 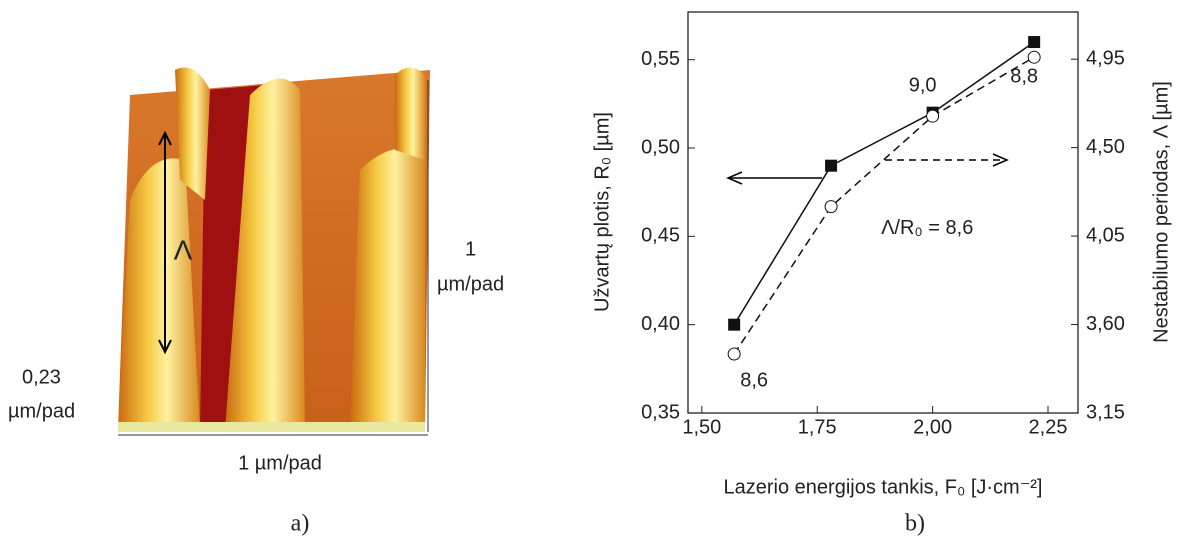 I want to click on arrow-head, so click(x=165, y=242).